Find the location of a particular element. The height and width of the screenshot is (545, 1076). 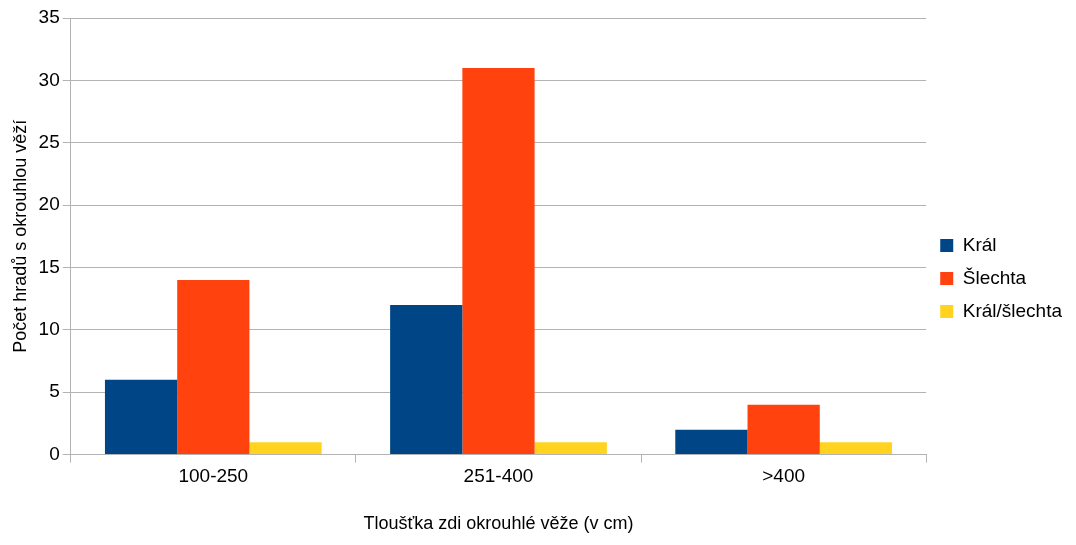

x-tick-label: >400 is located at coordinates (784, 476).